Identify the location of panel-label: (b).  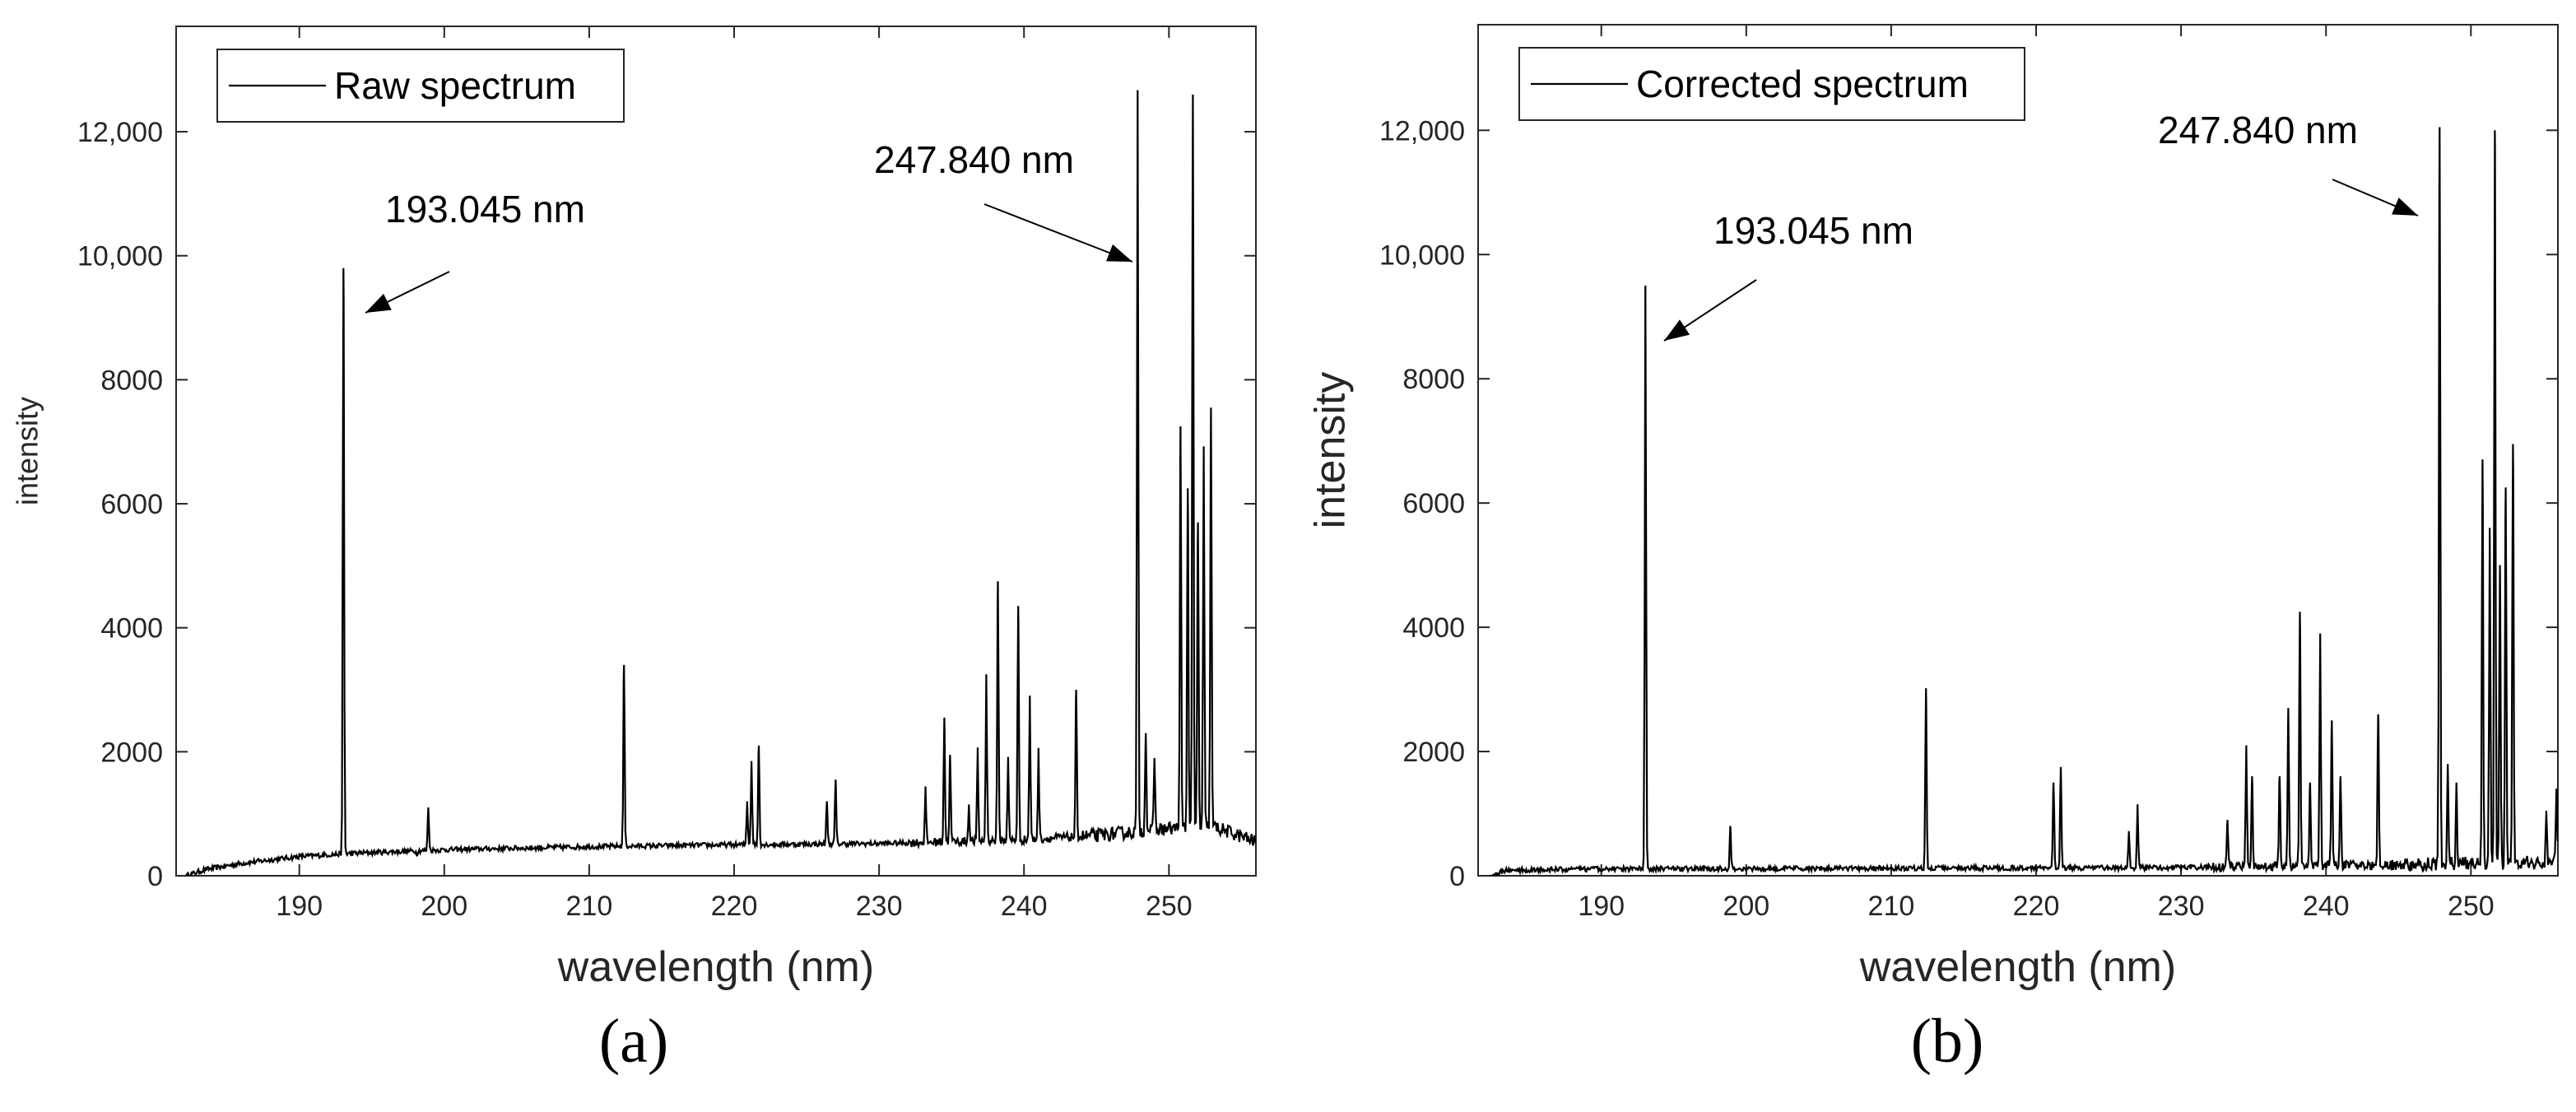
(1947, 1041).